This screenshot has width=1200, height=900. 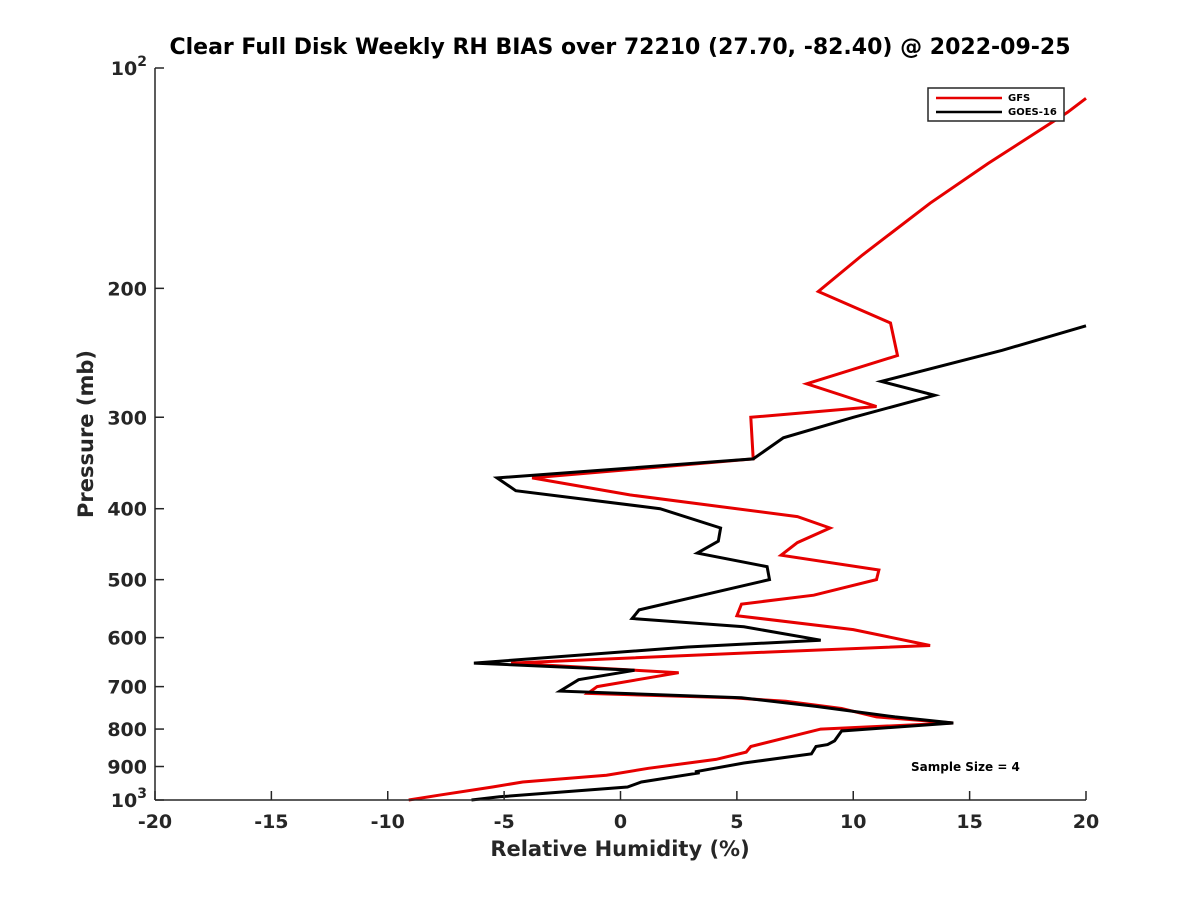 What do you see at coordinates (620, 822) in the screenshot?
I see `x-tick-label: 0` at bounding box center [620, 822].